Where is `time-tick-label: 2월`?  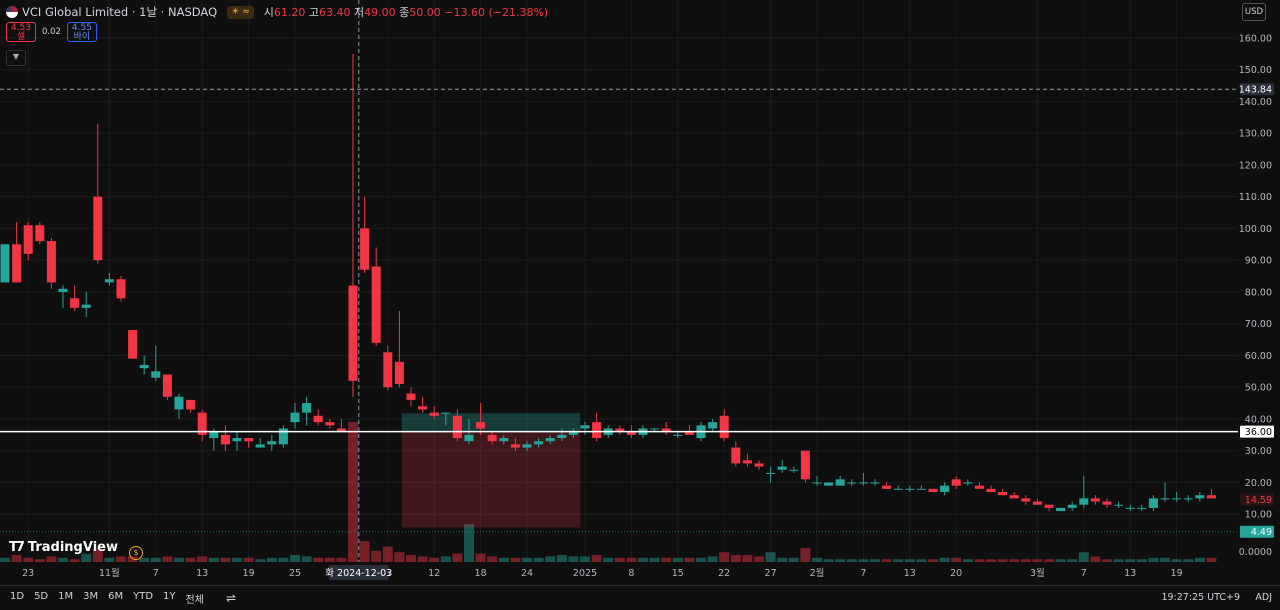
time-tick-label: 2월 is located at coordinates (817, 573).